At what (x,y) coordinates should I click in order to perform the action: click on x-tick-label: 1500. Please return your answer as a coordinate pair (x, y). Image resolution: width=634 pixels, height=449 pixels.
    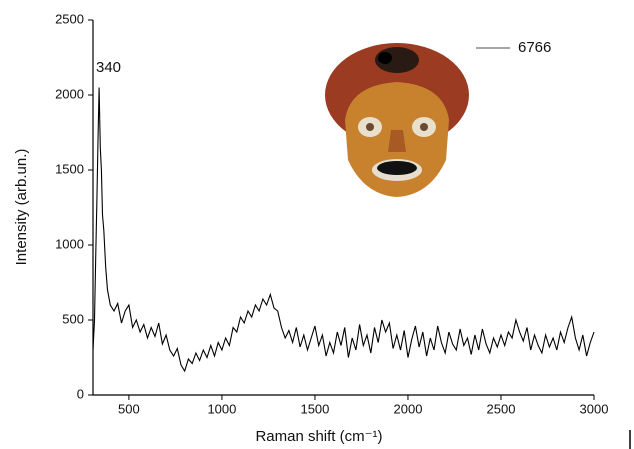
    Looking at the image, I should click on (314, 408).